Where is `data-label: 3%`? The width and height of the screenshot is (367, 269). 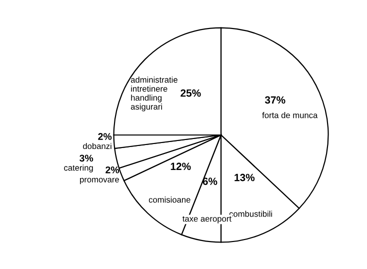
data-label: 3% is located at coordinates (87, 158).